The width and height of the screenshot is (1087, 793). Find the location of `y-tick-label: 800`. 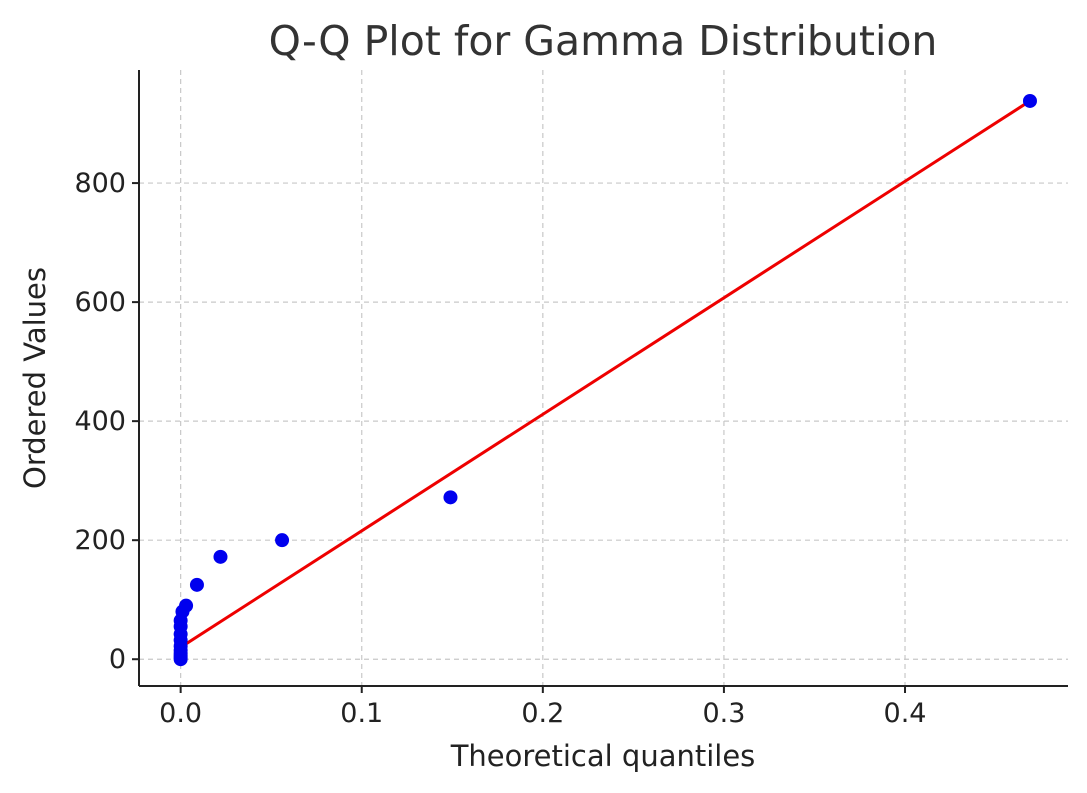

y-tick-label: 800 is located at coordinates (100, 183).